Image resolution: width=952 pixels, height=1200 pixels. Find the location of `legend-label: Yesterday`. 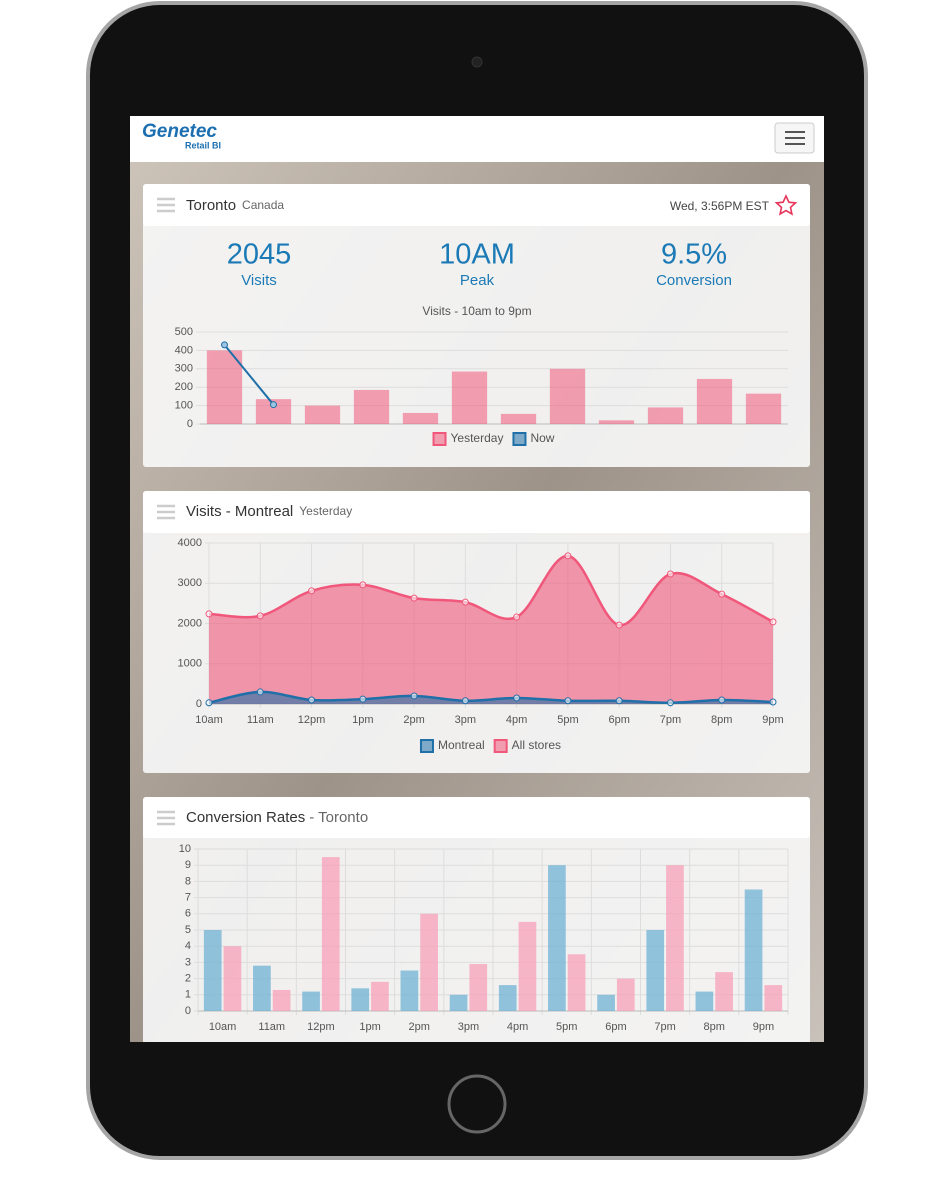

legend-label: Yesterday is located at coordinates (477, 438).